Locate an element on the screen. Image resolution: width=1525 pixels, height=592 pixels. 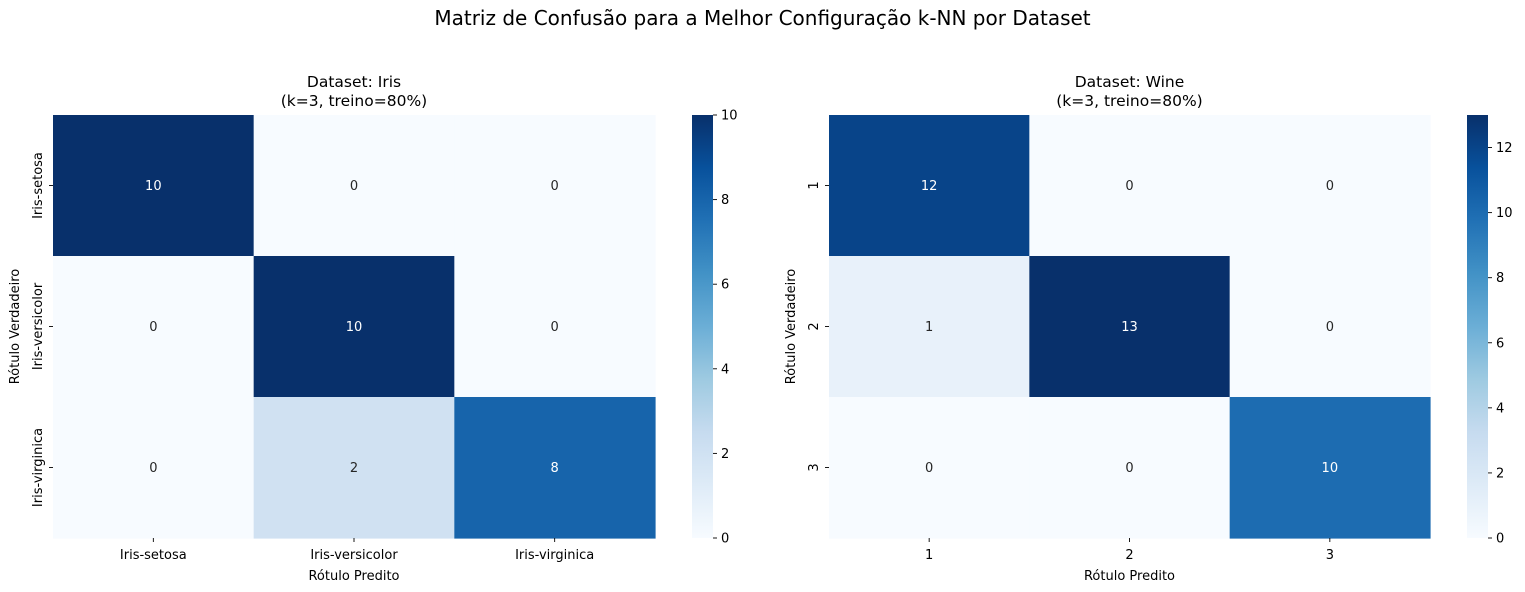
x-tick-label: Iris-virginica is located at coordinates (554, 555).